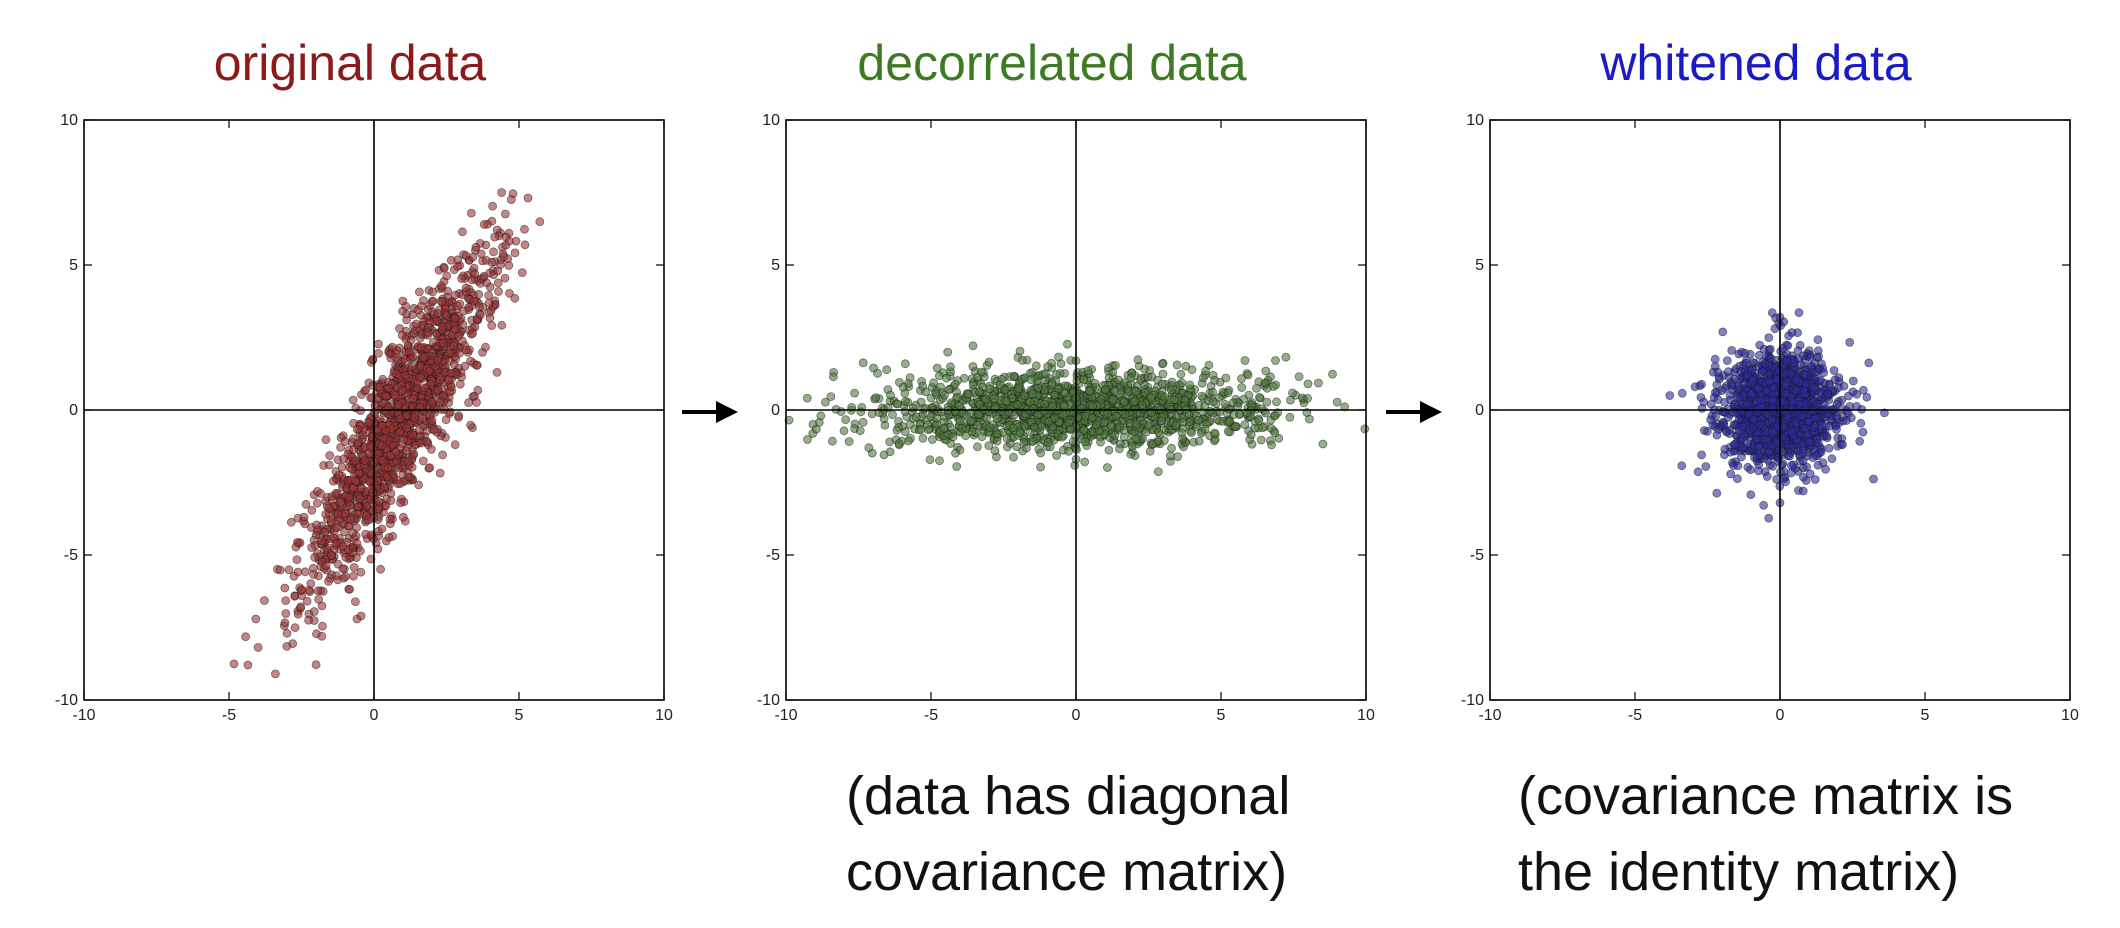  Describe the element at coordinates (931, 715) in the screenshot. I see `x-tick-label: -5` at that location.